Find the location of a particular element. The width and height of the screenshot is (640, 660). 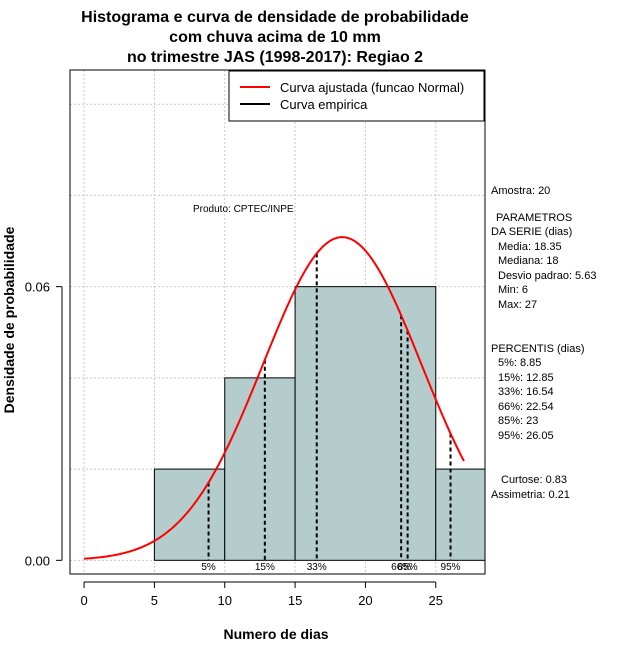

percentil-5: 5%: 8.85 is located at coordinates (519, 363).